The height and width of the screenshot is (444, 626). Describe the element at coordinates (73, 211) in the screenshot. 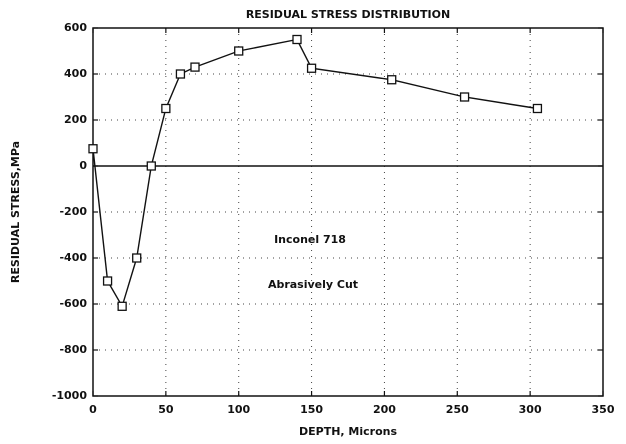

I see `y-tick-label: -200` at that location.